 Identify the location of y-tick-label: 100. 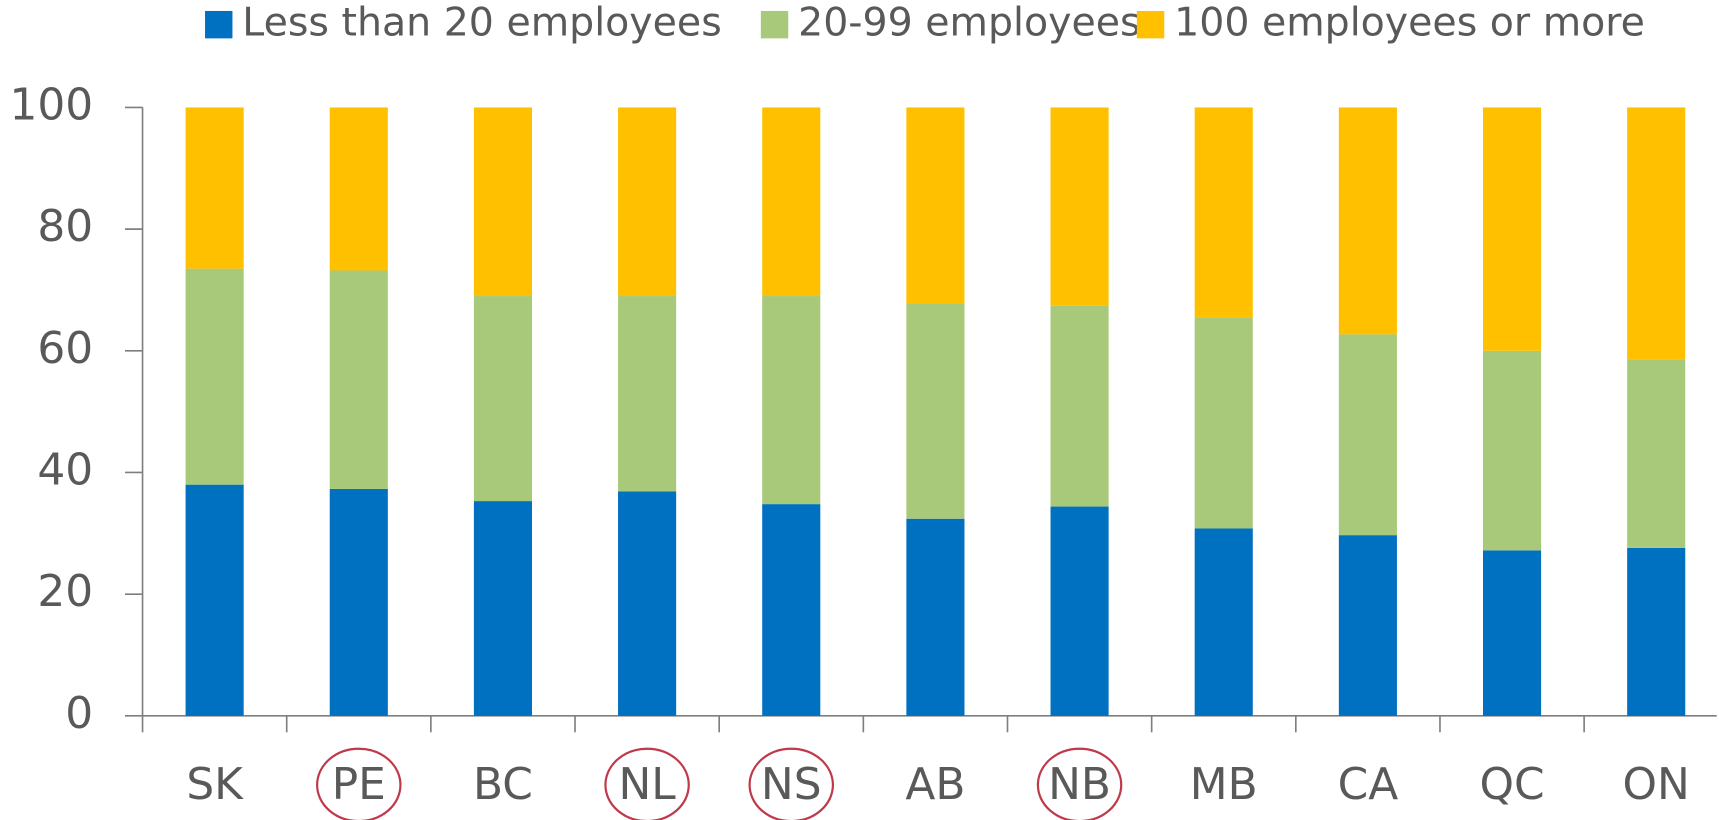
(52, 104).